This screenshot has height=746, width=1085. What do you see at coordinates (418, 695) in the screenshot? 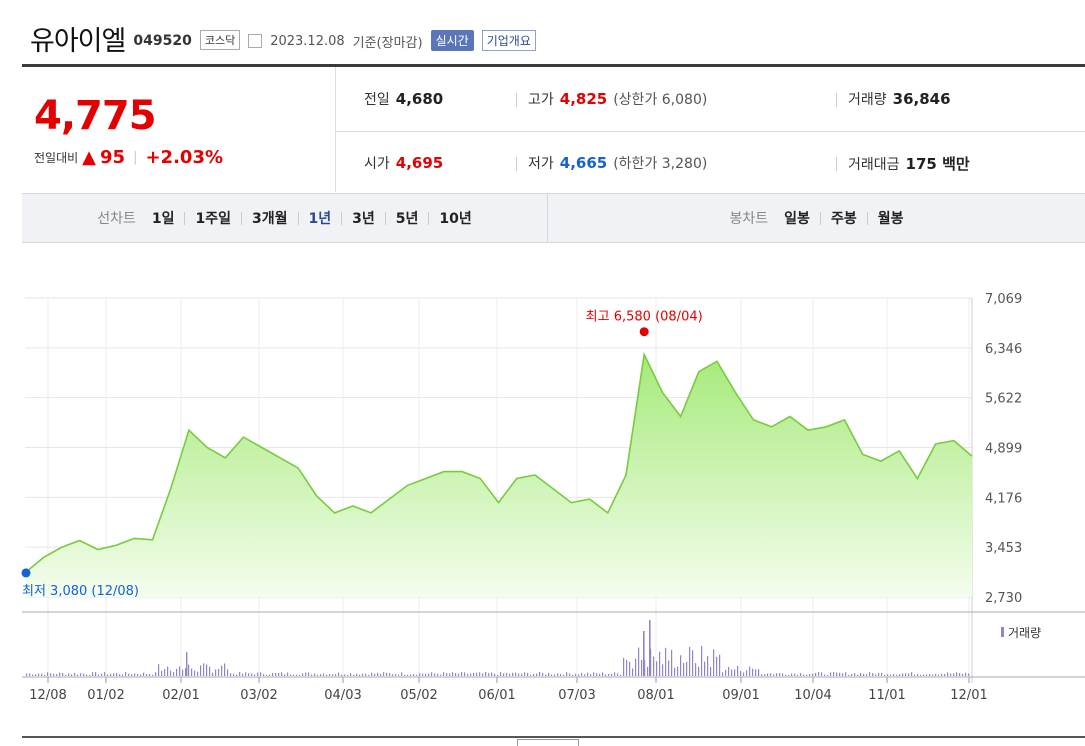
I see `x-tick-label: 05/02` at bounding box center [418, 695].